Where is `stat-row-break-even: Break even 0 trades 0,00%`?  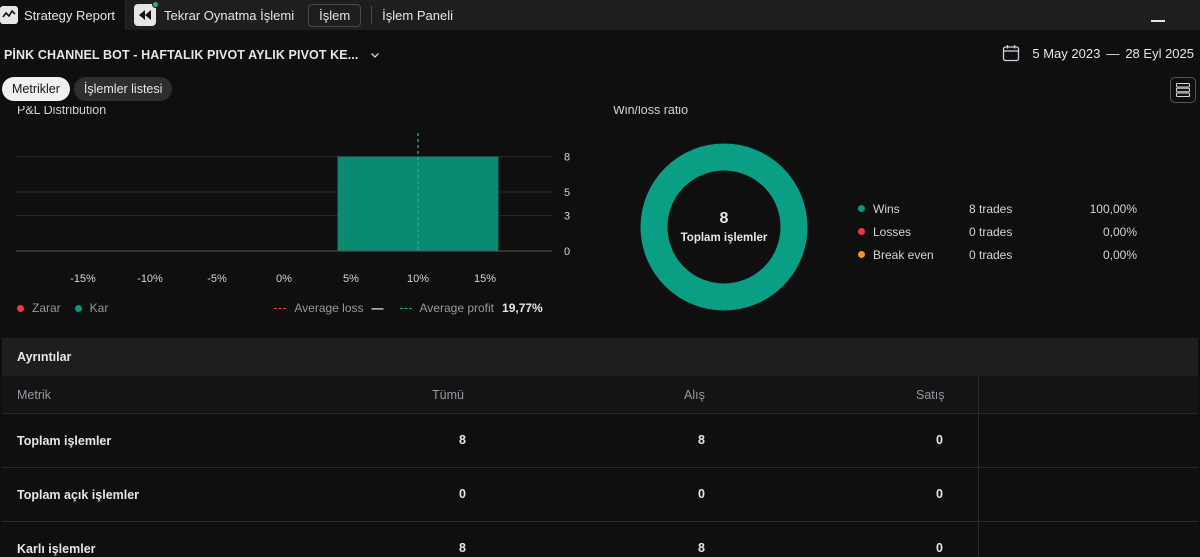
stat-row-break-even: Break even 0 trades 0,00% is located at coordinates (997, 254).